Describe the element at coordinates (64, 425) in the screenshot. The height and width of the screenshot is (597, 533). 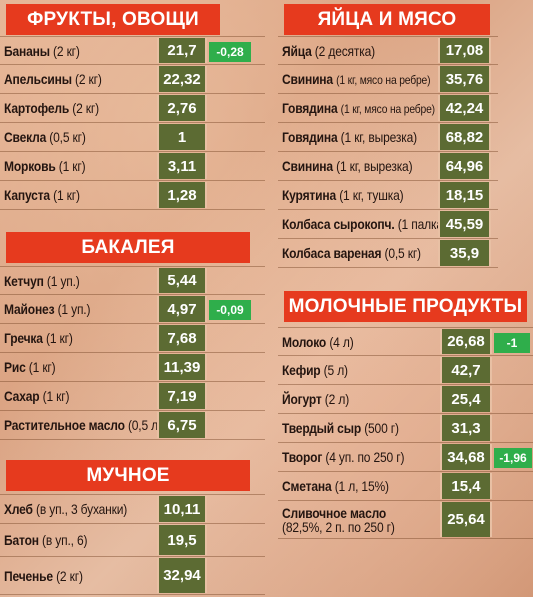
I see `item-name: Растительное масло` at that location.